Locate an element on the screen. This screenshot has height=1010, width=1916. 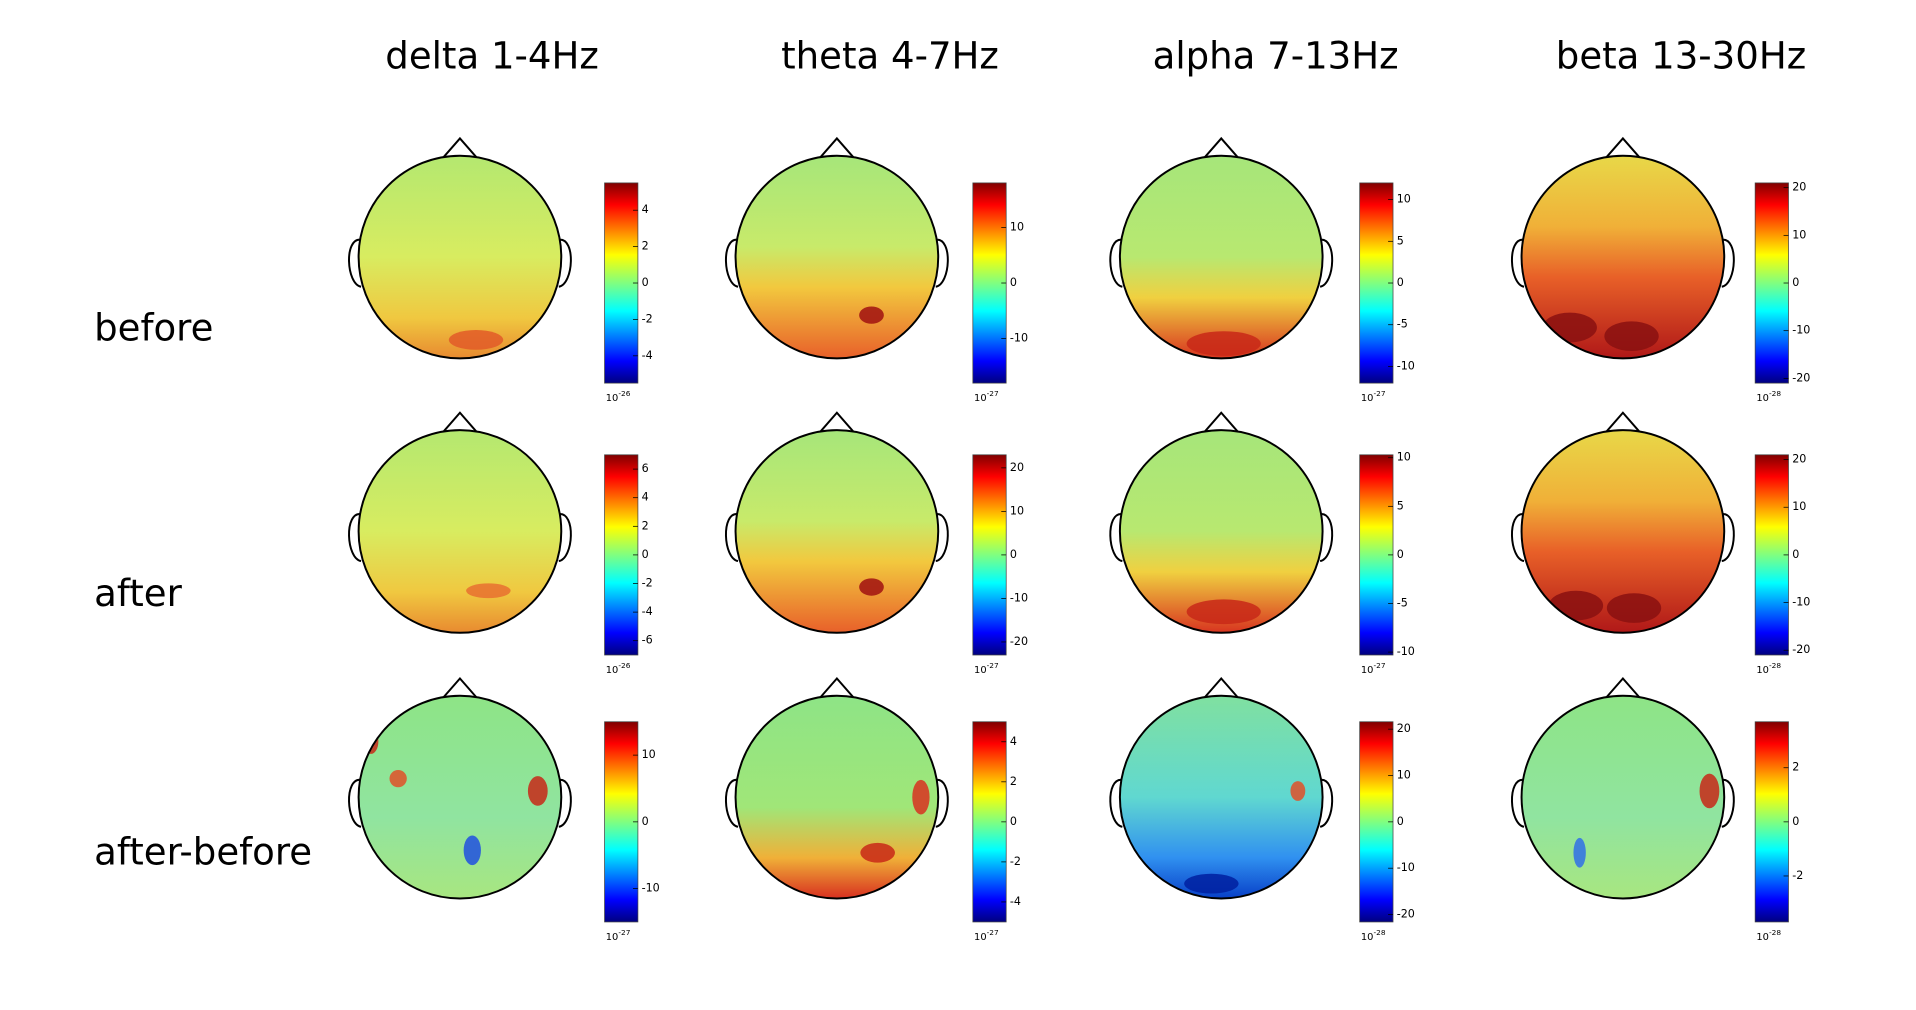
column-title: delta 1-4Hz is located at coordinates (492, 56).